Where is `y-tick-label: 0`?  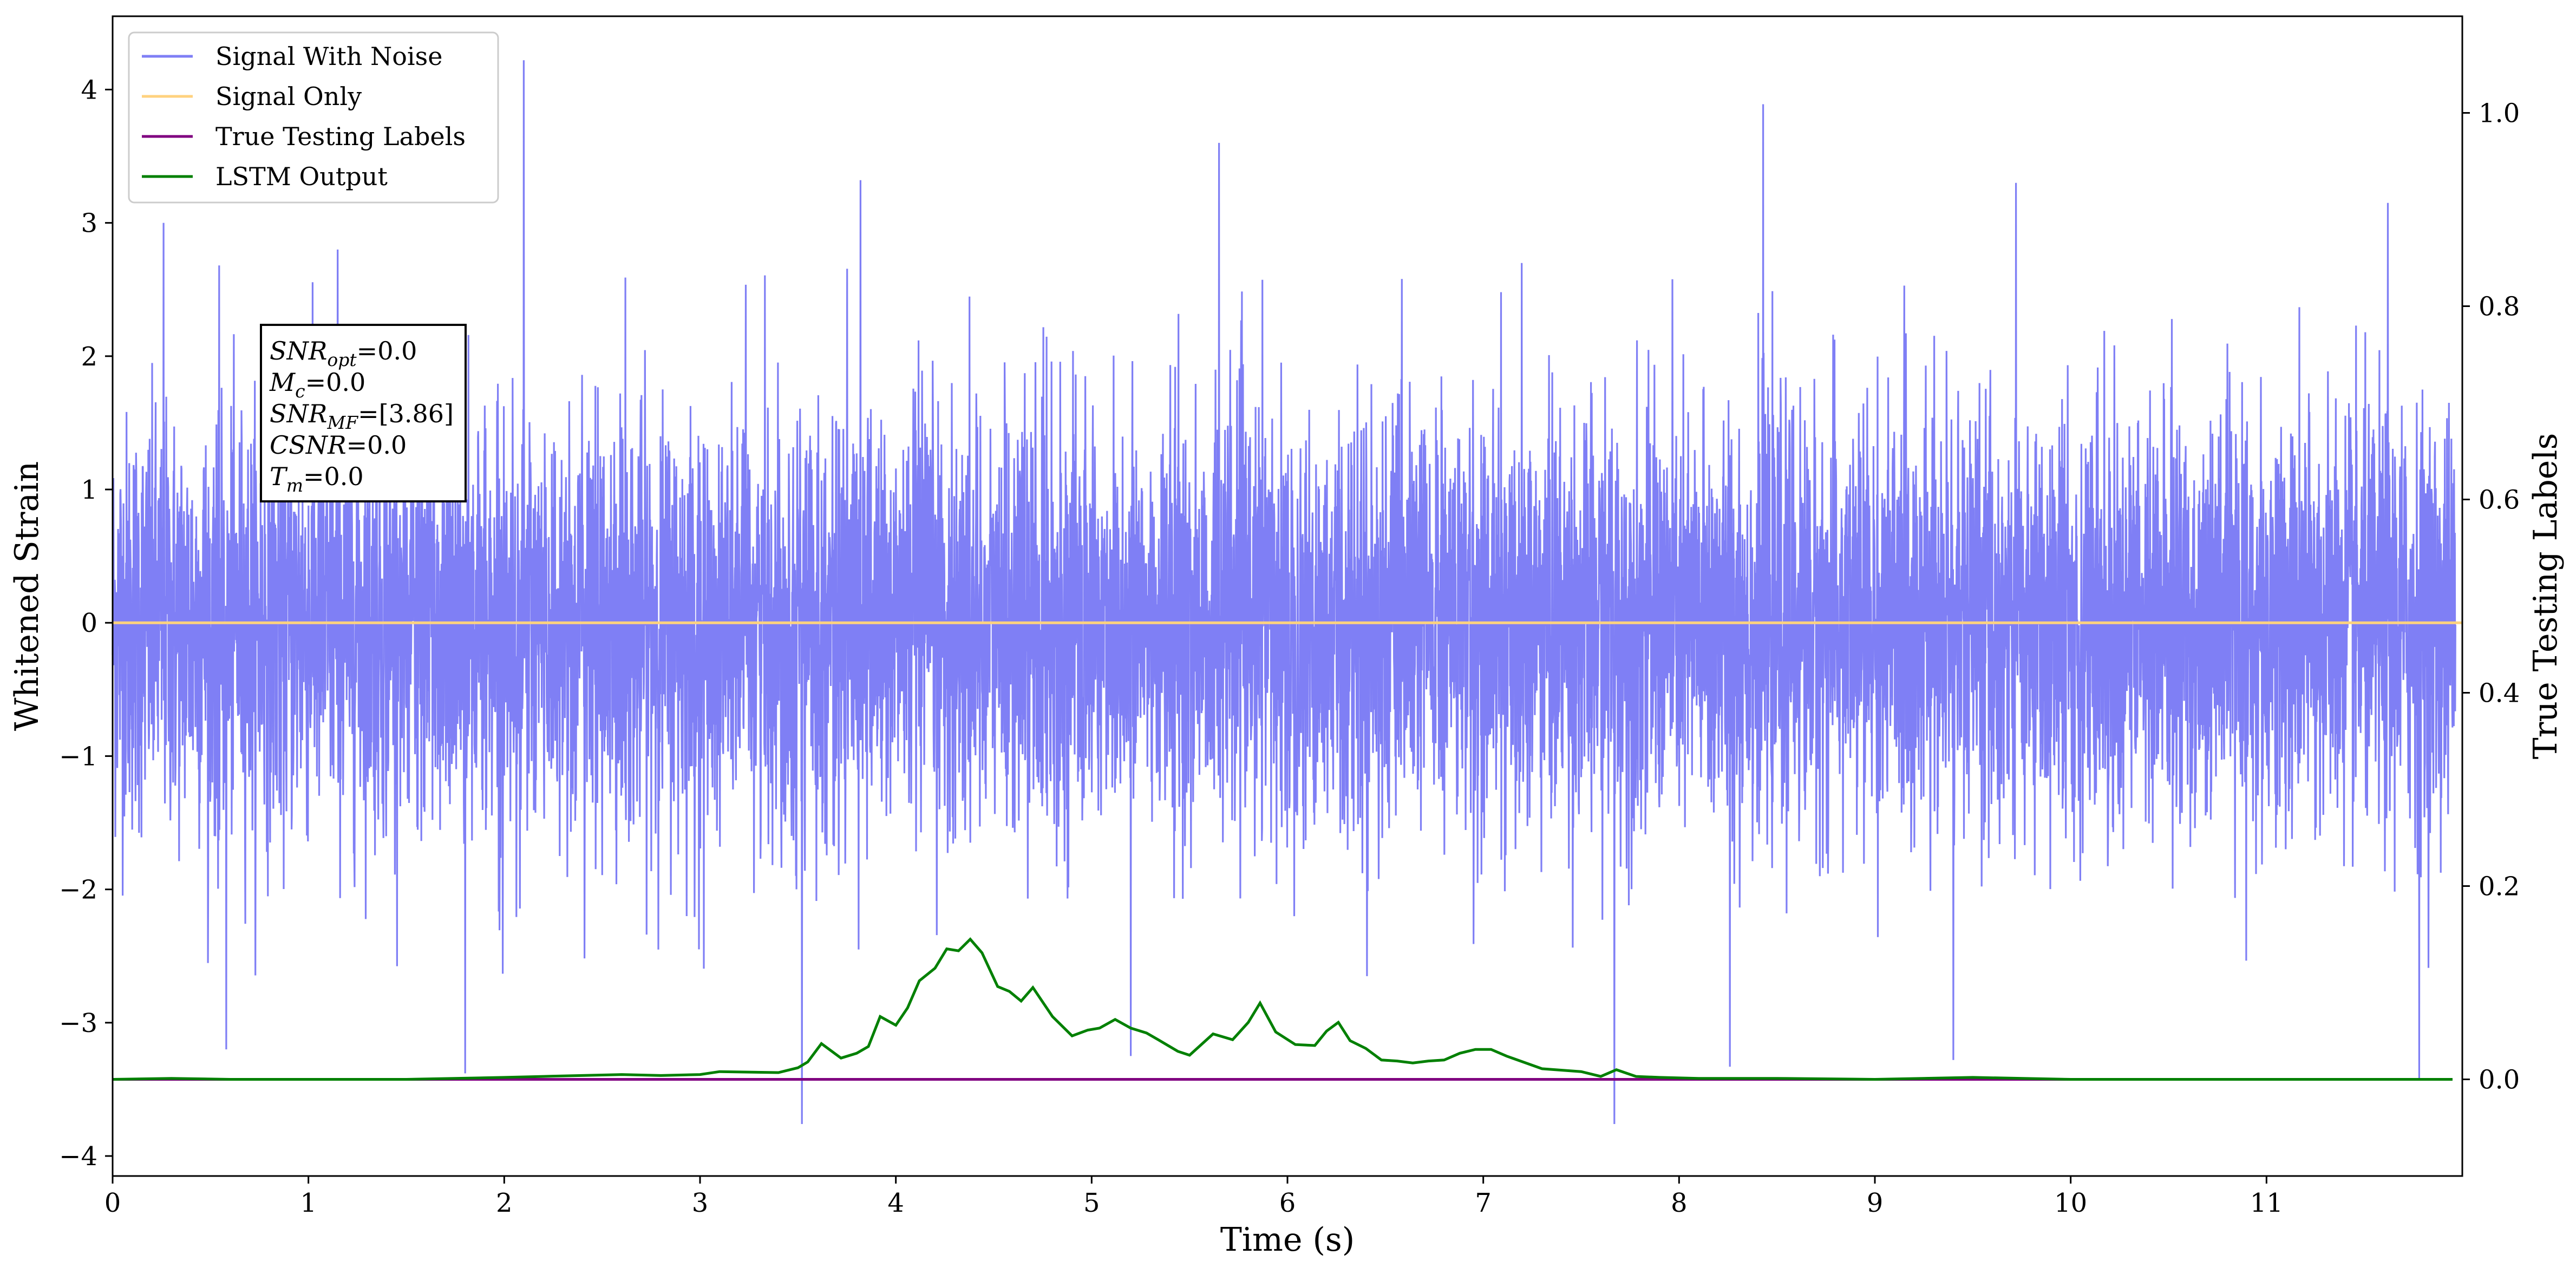
y-tick-label: 0 is located at coordinates (89, 623).